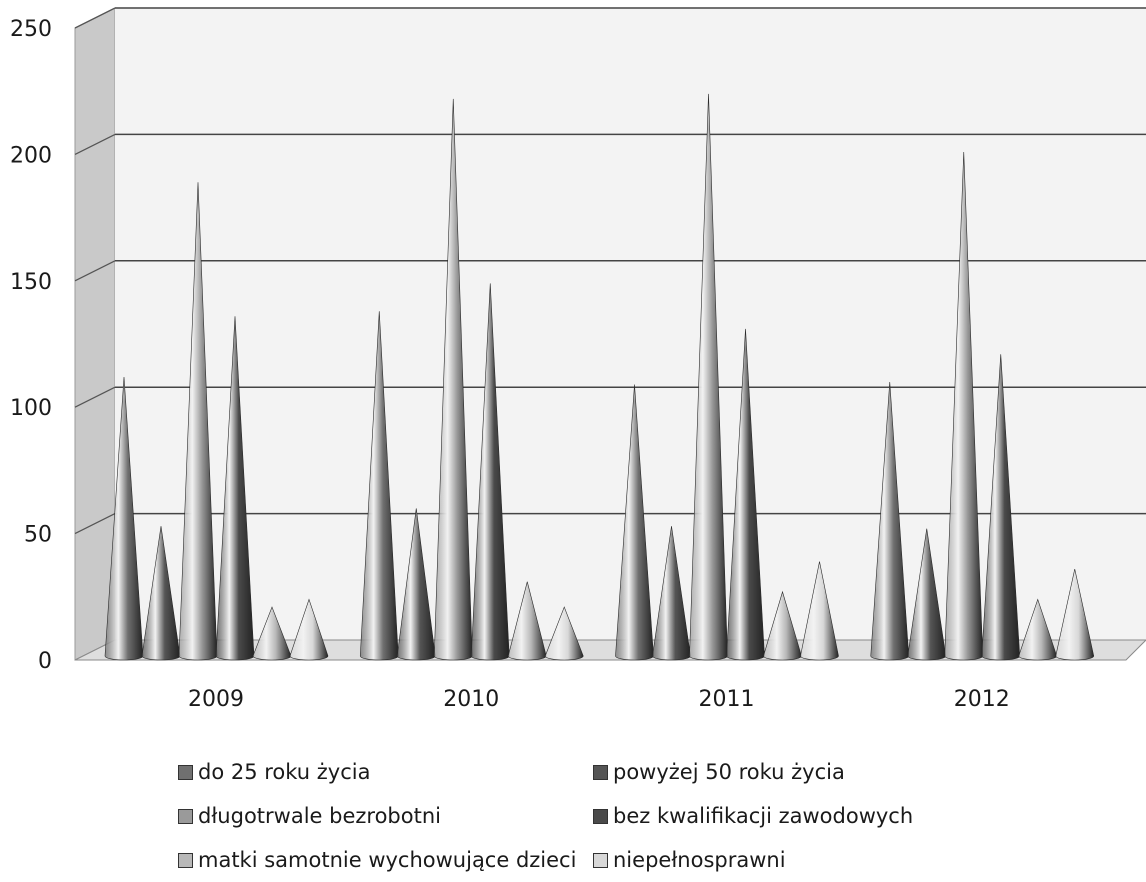  I want to click on y-tick-label: 0, so click(45, 661).